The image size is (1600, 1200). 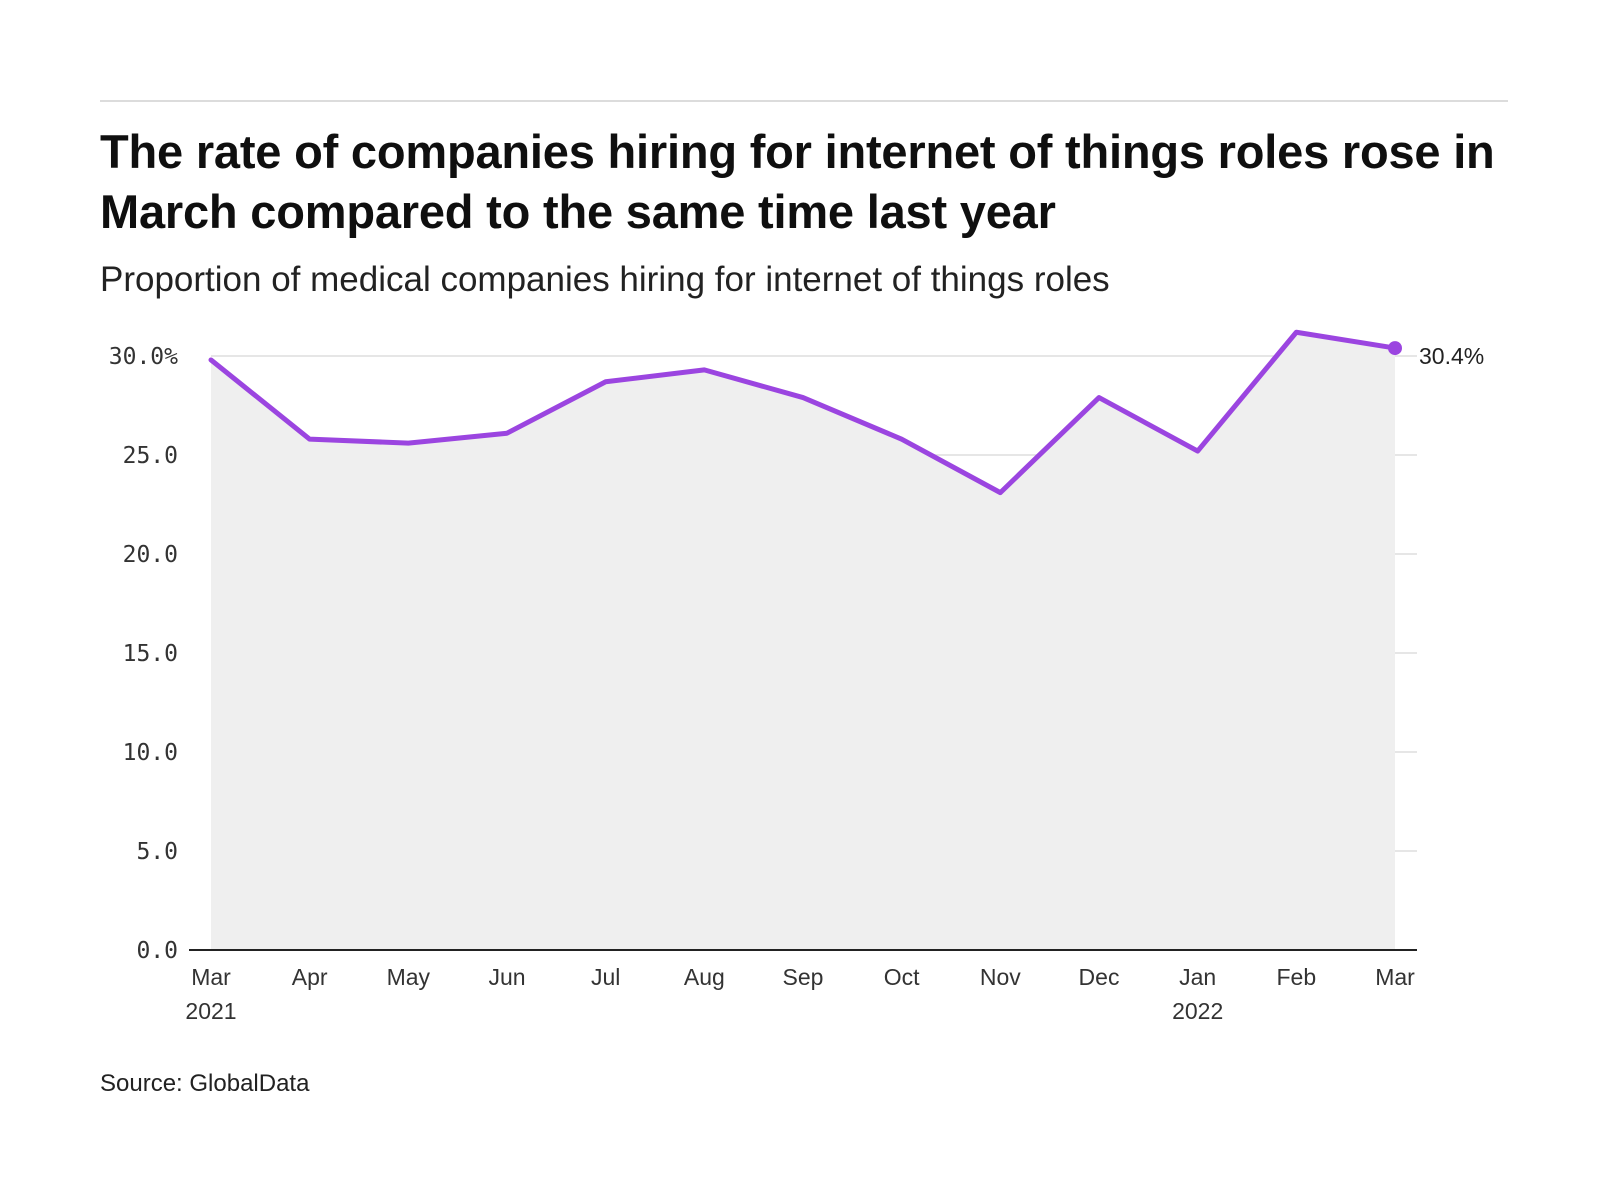 What do you see at coordinates (143, 357) in the screenshot?
I see `y-tick-label: 30.0%` at bounding box center [143, 357].